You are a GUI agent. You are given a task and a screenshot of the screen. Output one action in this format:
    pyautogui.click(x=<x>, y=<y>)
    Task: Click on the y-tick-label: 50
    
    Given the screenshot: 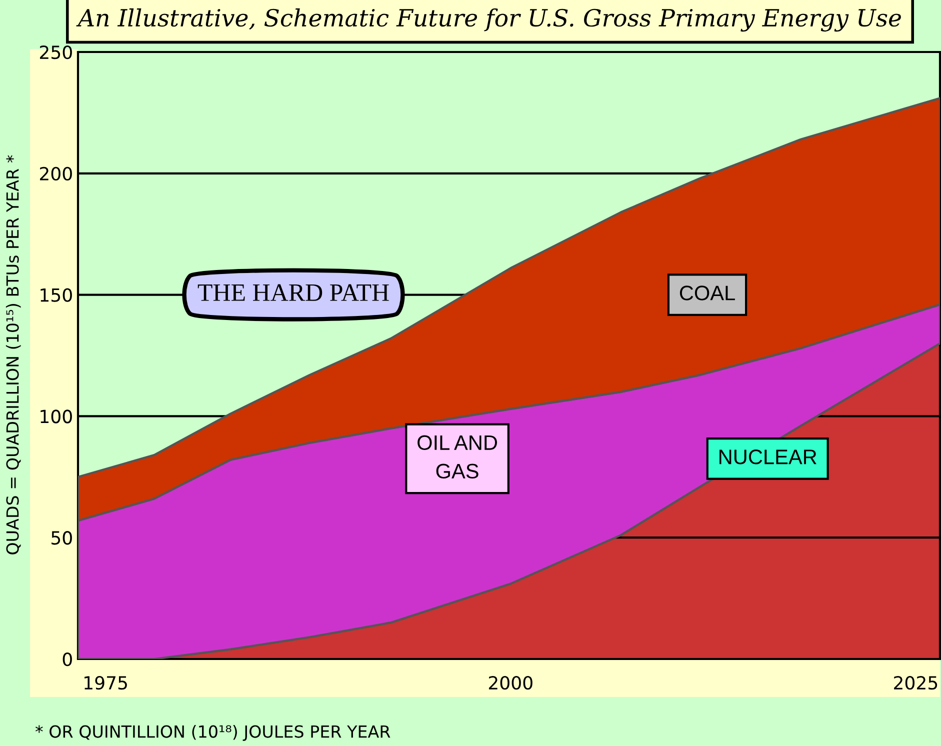 What is the action you would take?
    pyautogui.click(x=62, y=538)
    